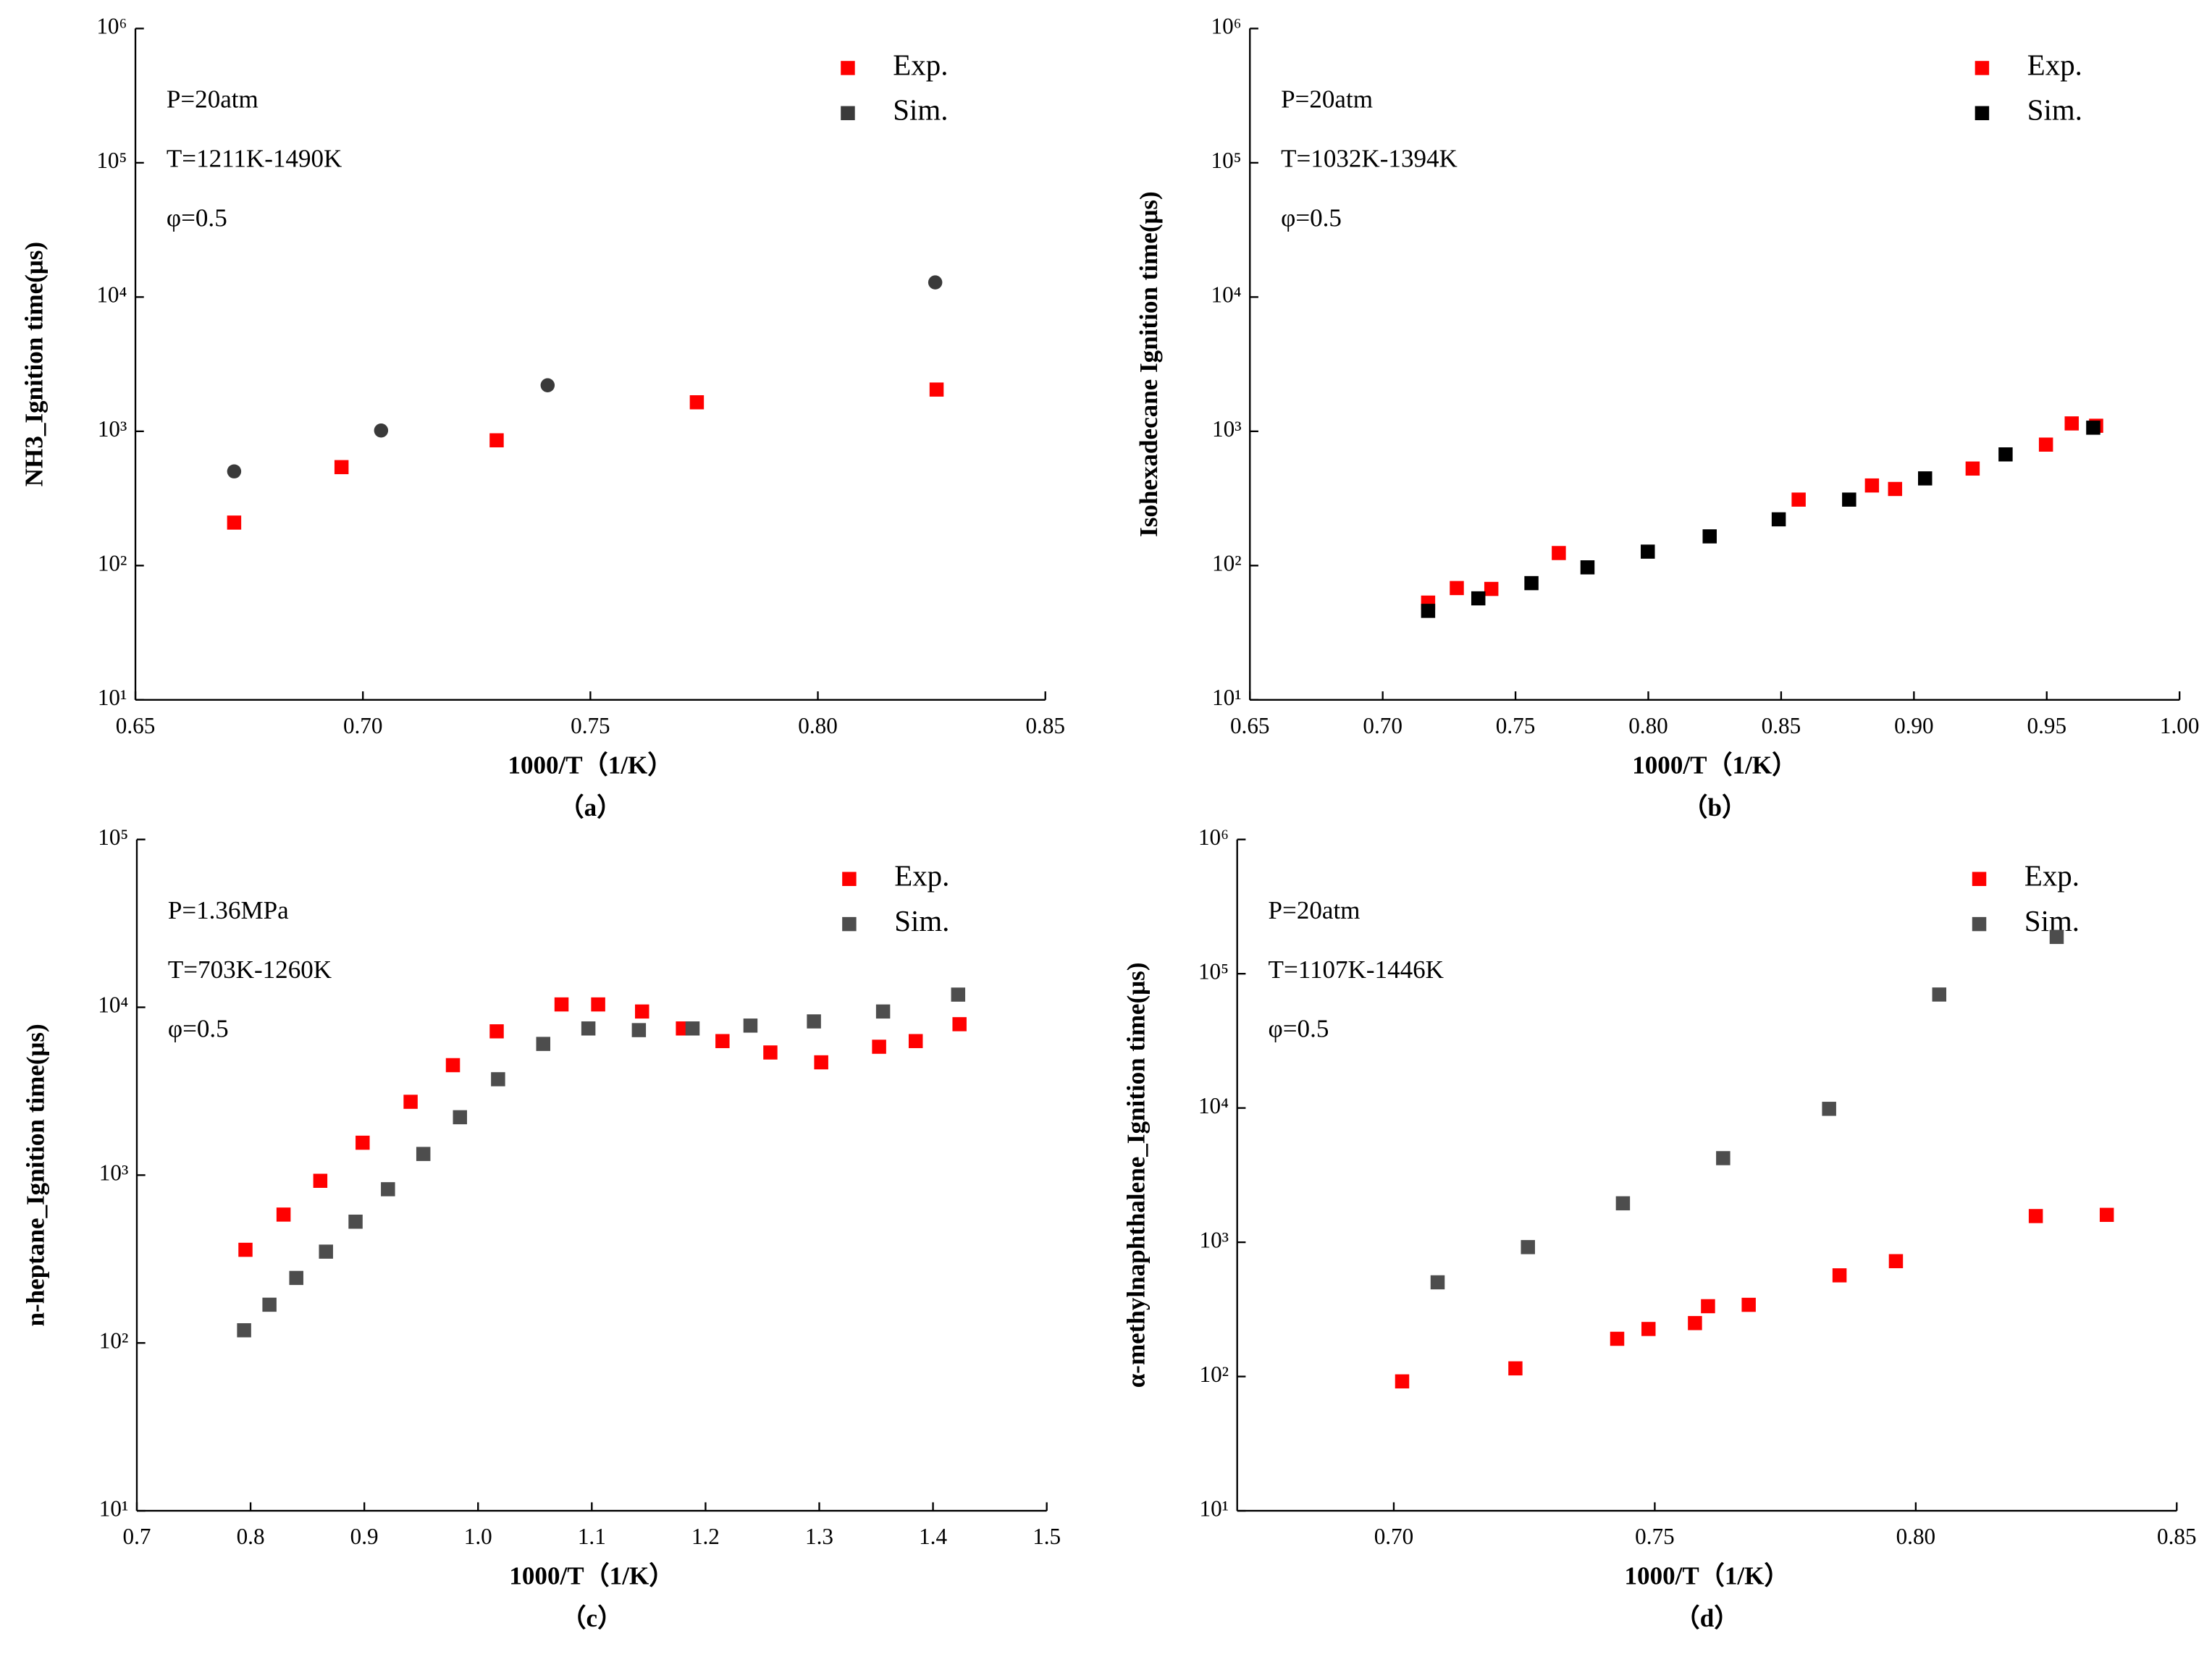  I want to click on annotation: T=703K-1260K, so click(250, 970).